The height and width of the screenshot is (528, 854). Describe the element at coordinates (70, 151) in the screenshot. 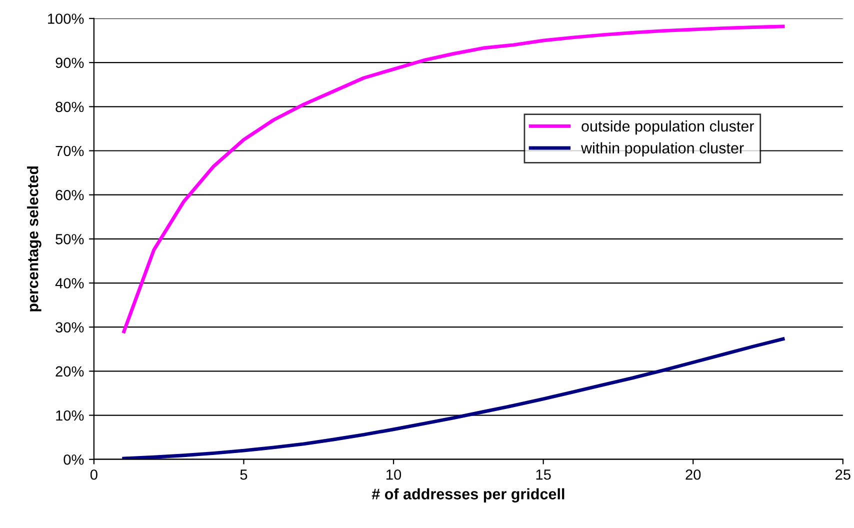

I see `y-tick-label: 70%` at that location.